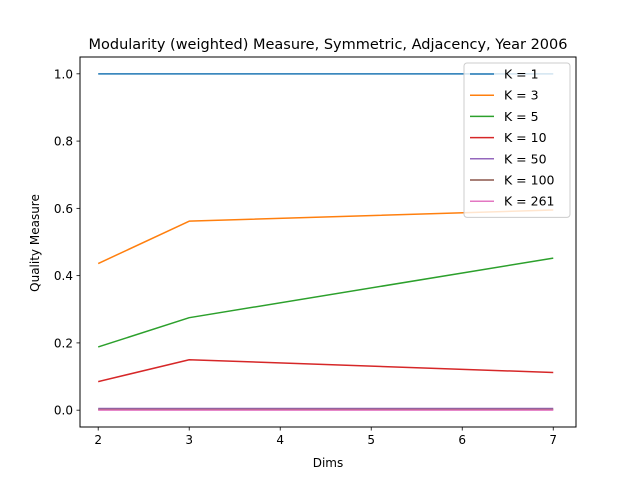 This screenshot has height=480, width=640. I want to click on legend-label-6: K = 261, so click(529, 201).